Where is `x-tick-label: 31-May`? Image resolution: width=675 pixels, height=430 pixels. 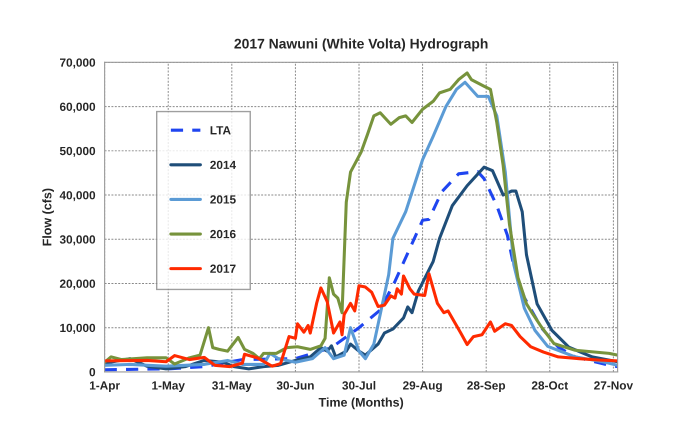
x-tick-label: 31-May is located at coordinates (232, 386).